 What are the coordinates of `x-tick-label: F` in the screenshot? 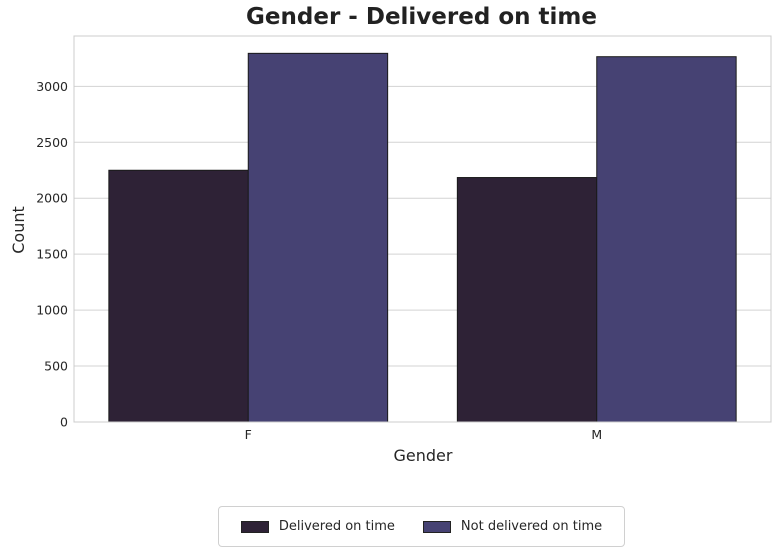 It's located at (248, 434).